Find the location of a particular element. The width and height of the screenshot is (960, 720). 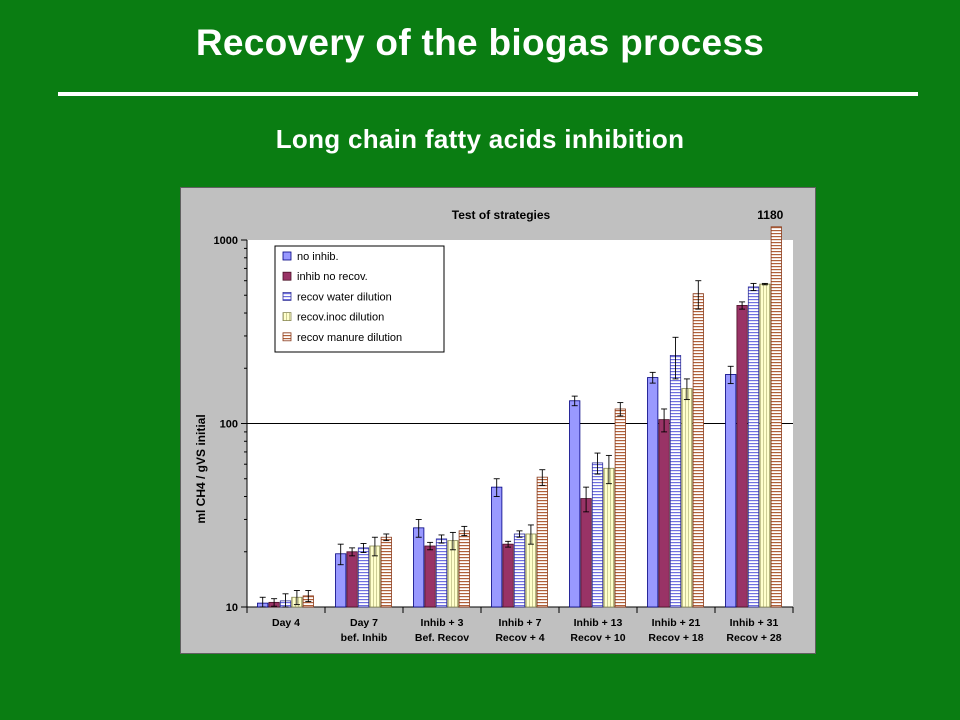

x-tick-label: Bef. Recov is located at coordinates (442, 638).